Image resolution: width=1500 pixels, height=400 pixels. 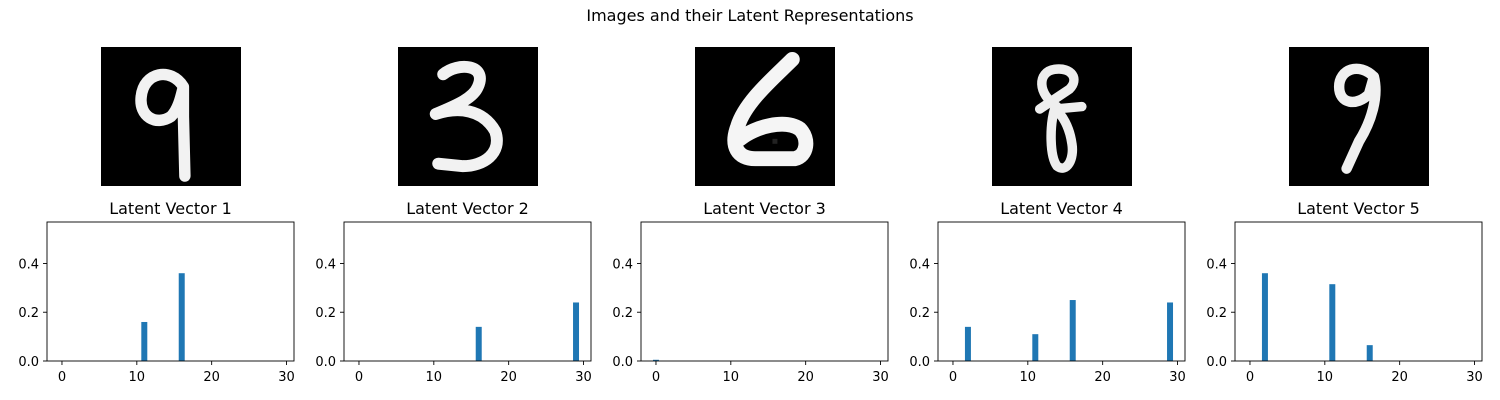 I want to click on chart-title: Latent Vector 1, so click(x=170, y=208).